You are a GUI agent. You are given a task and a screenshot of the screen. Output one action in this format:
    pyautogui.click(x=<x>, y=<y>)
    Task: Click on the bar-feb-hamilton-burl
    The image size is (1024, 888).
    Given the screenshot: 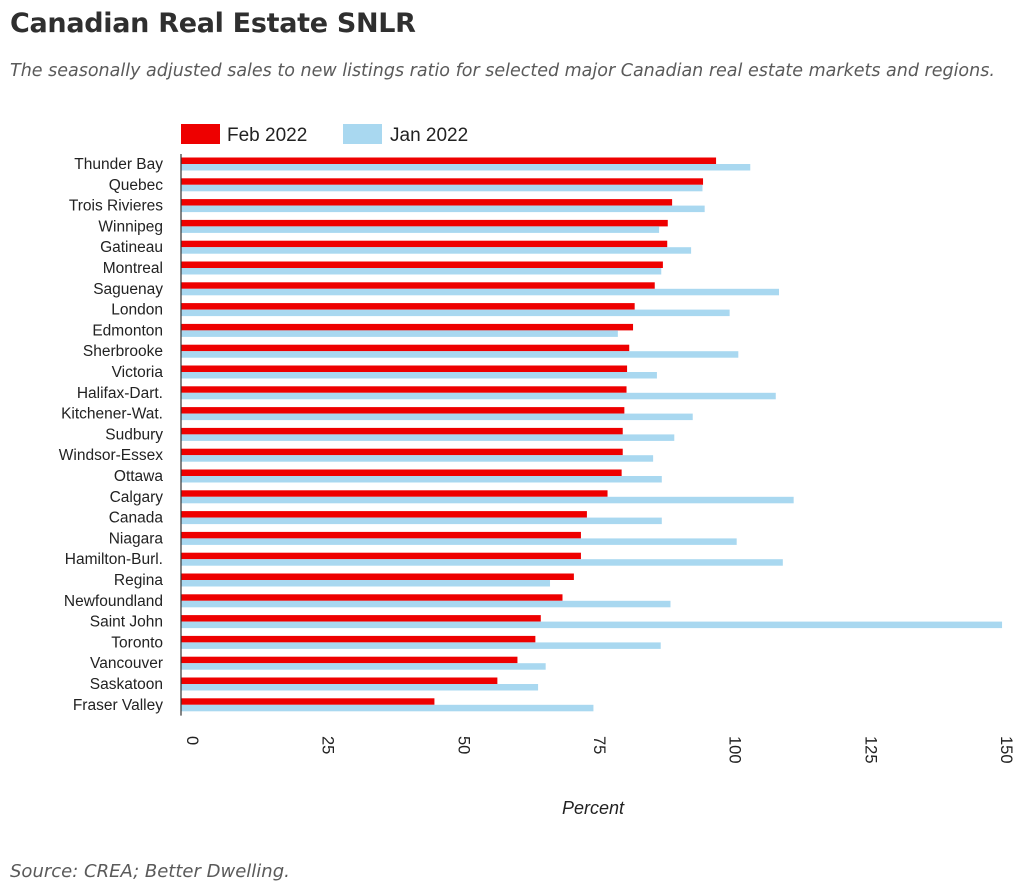 What is the action you would take?
    pyautogui.click(x=381, y=556)
    